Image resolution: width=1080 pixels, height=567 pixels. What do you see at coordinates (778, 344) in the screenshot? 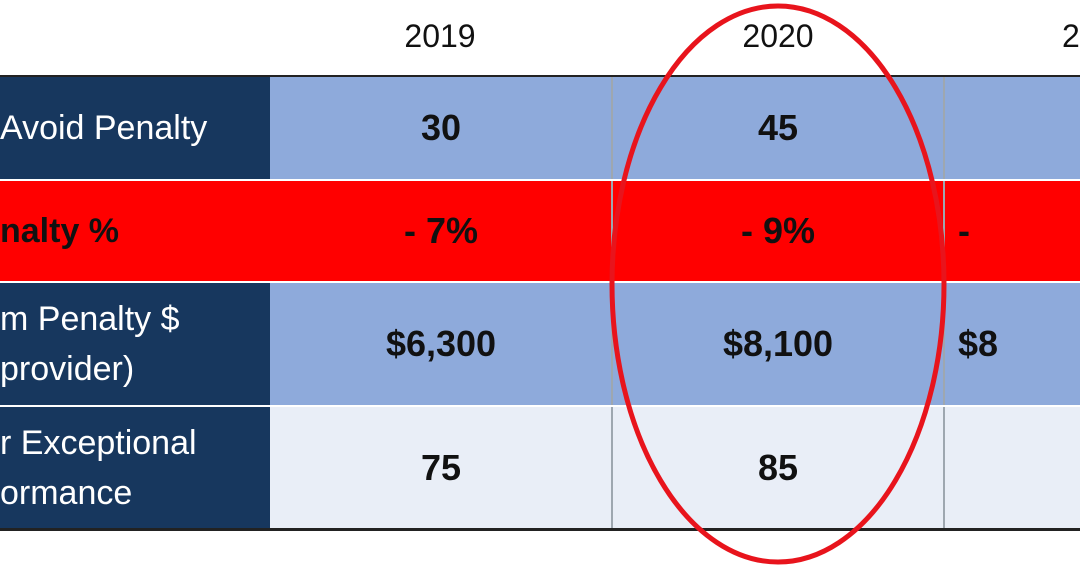
I see `cell-max-penalty-2020: $8,100` at bounding box center [778, 344].